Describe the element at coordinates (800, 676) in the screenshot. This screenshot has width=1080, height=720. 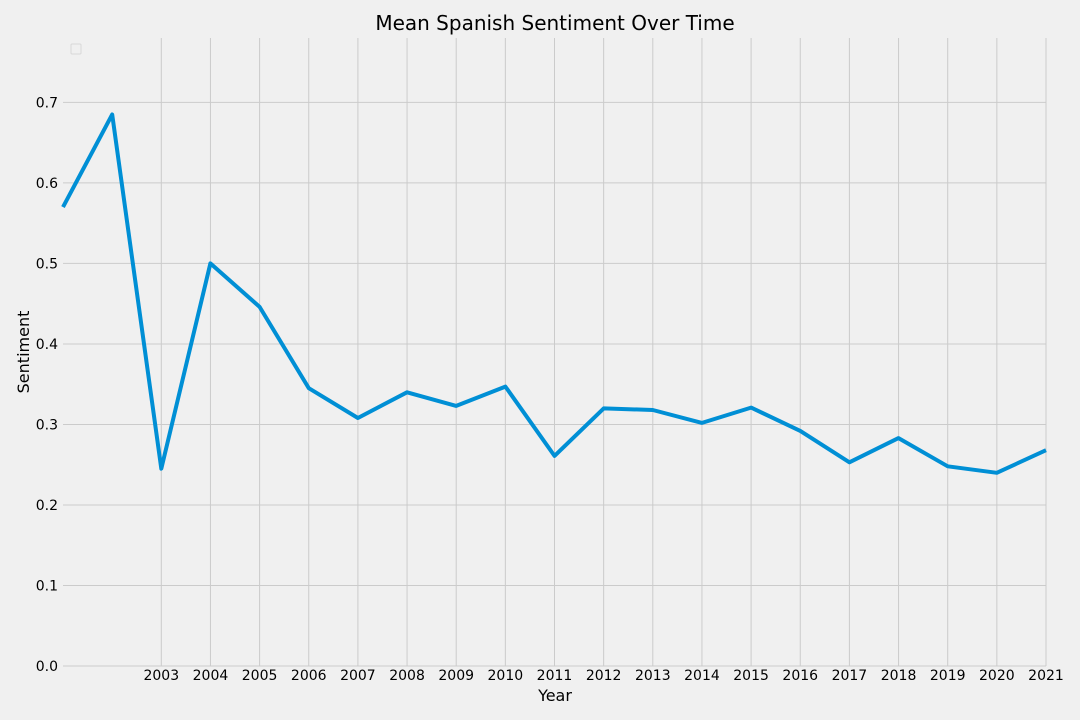
I see `x-tick-label: 2016` at that location.